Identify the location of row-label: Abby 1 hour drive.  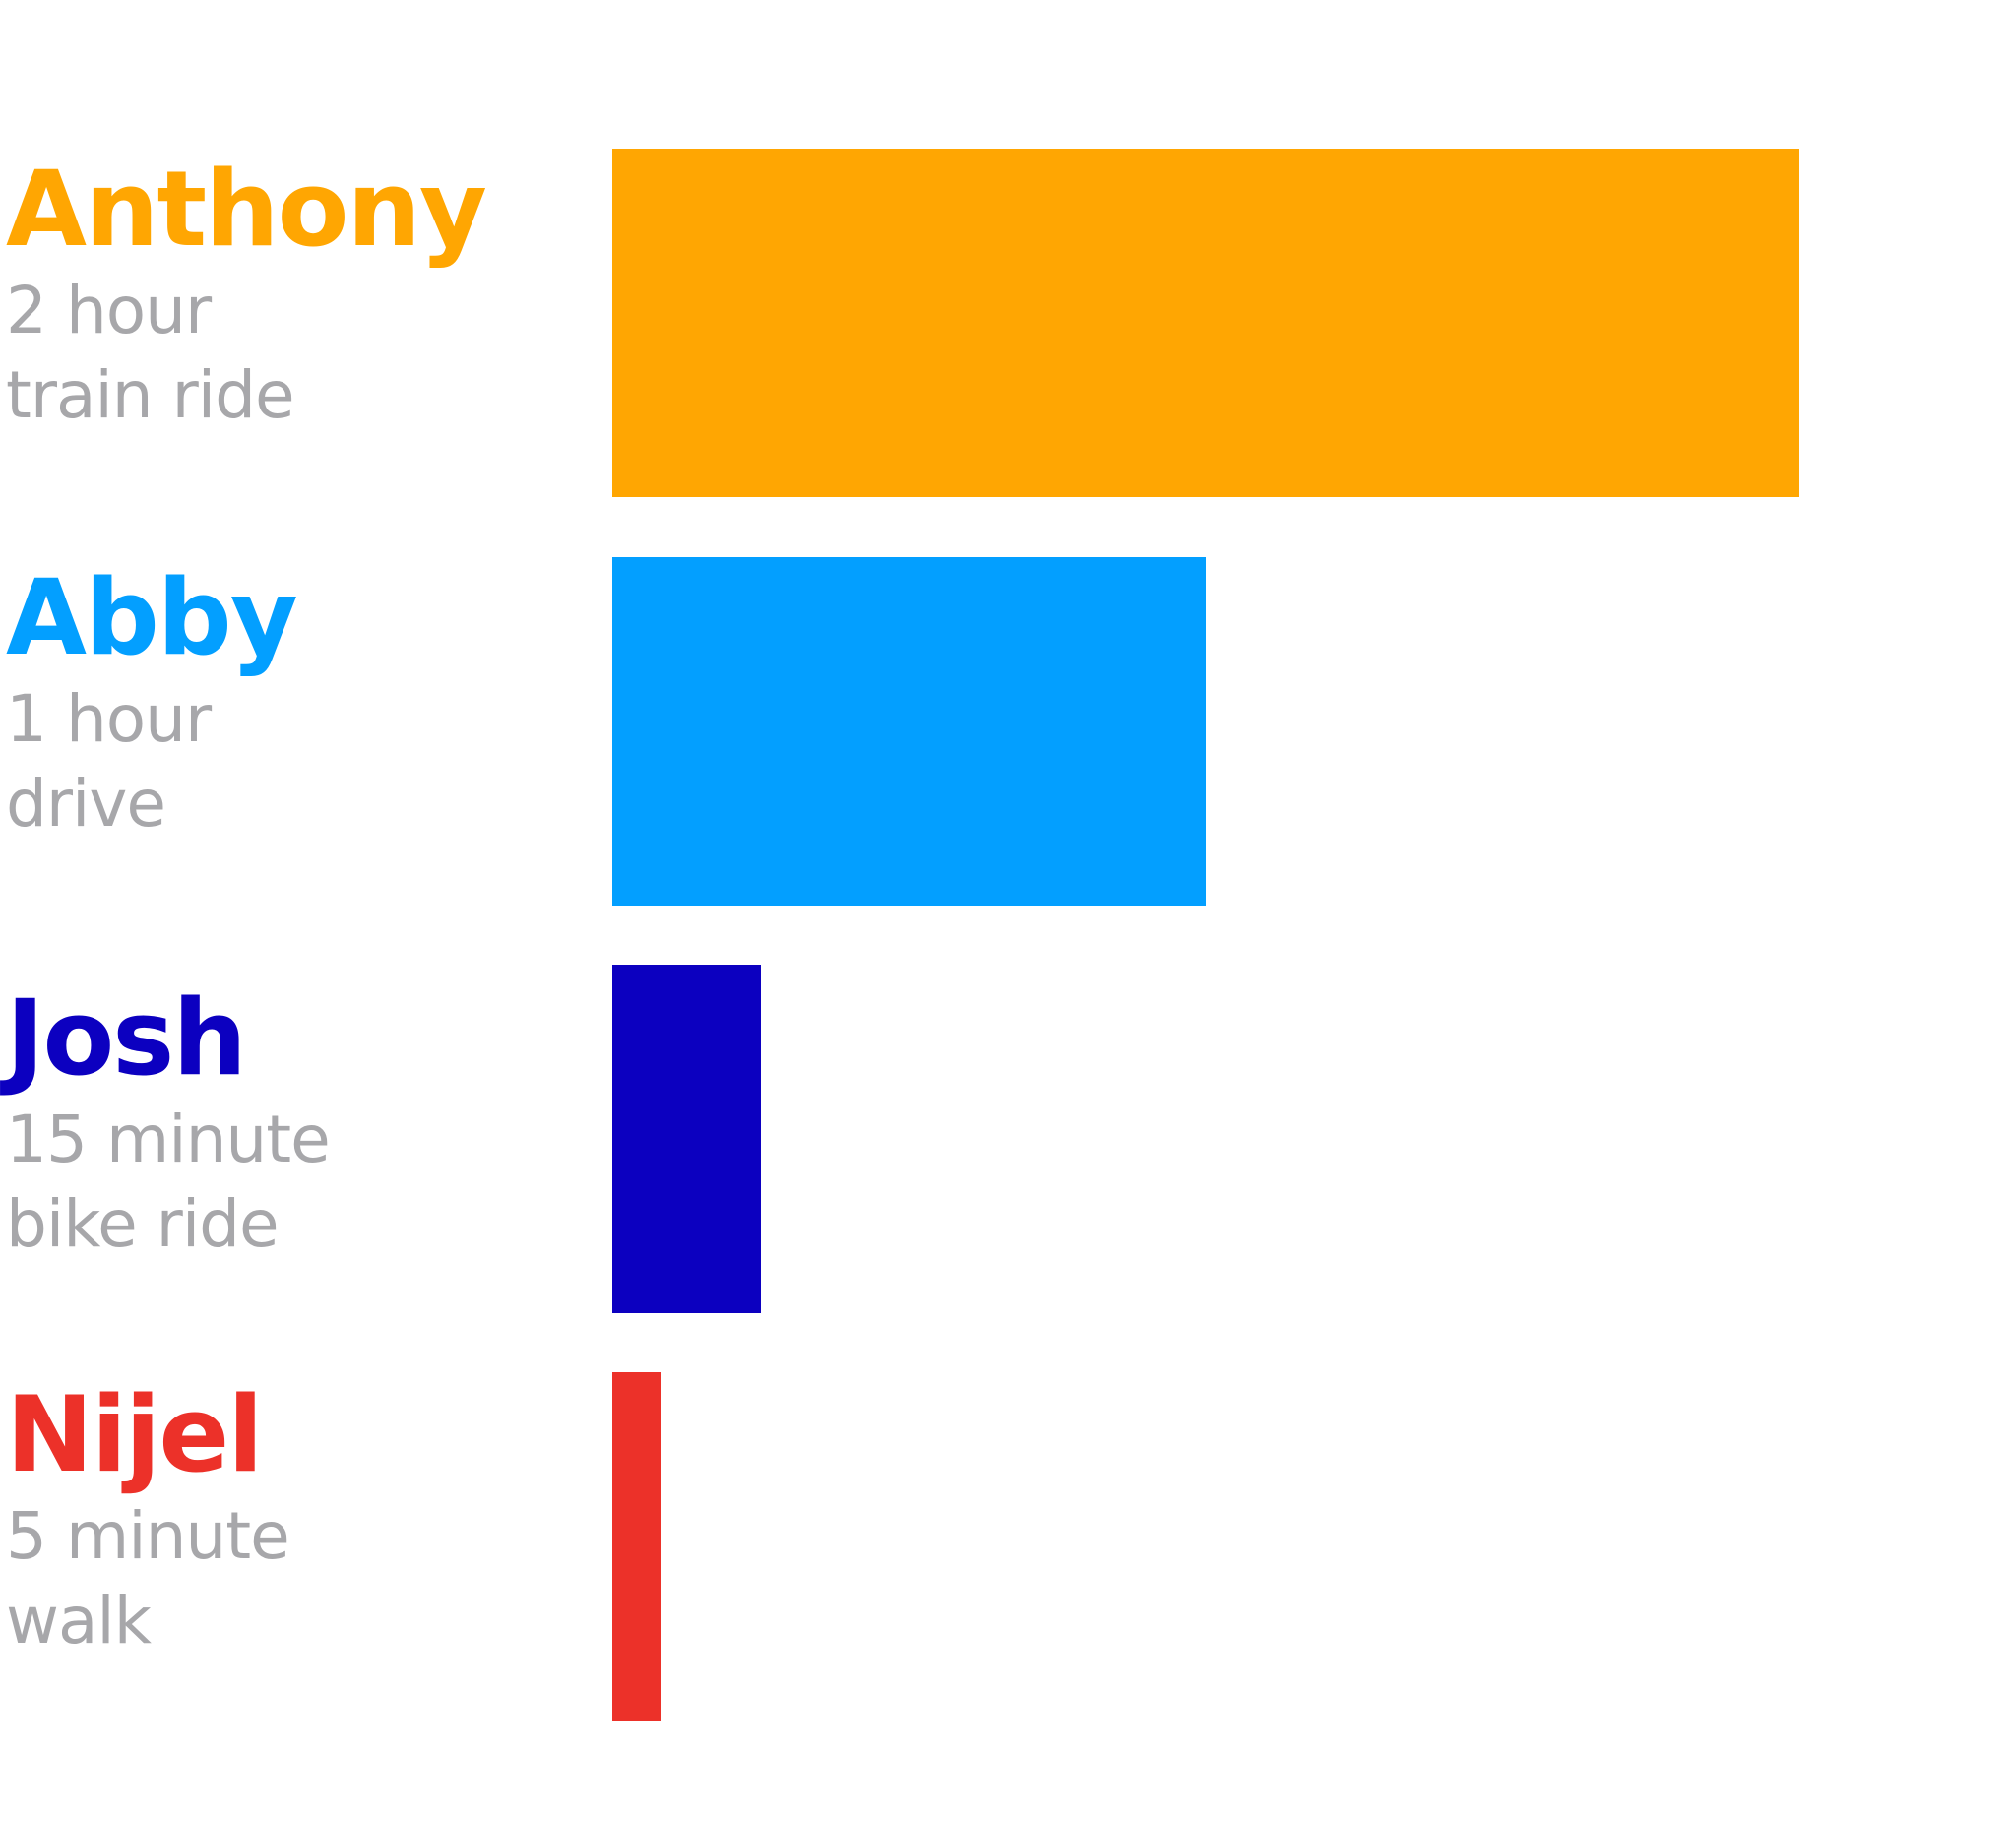
(301, 703).